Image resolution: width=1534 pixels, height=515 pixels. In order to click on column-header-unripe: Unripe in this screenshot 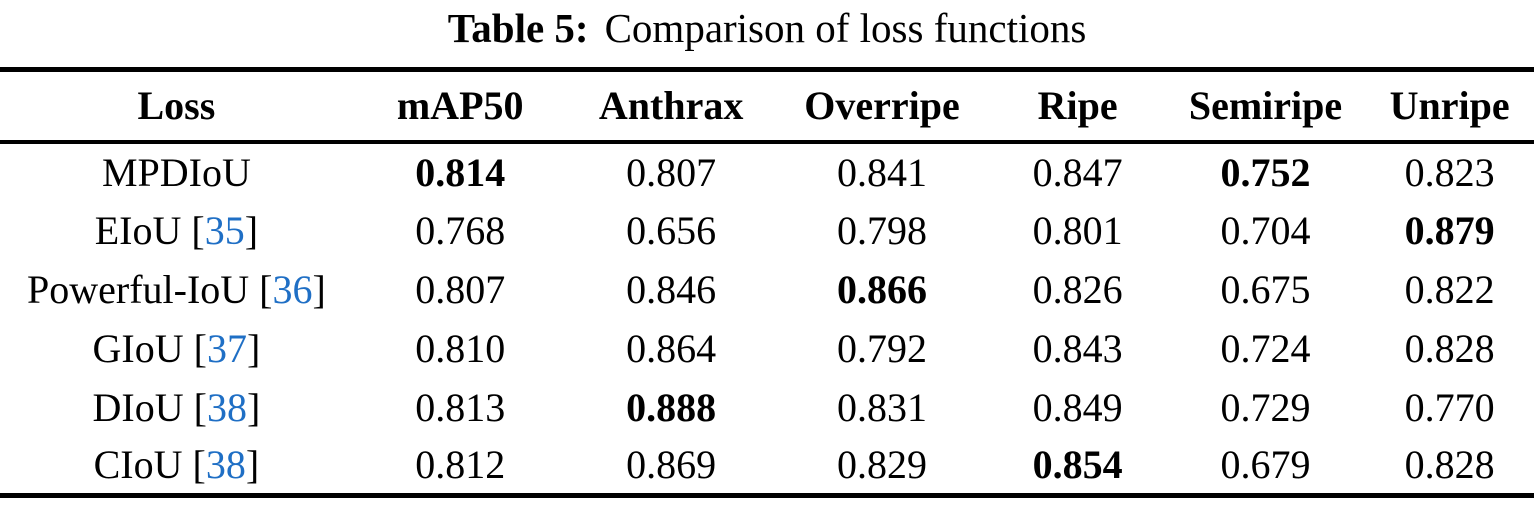, I will do `click(1449, 106)`.